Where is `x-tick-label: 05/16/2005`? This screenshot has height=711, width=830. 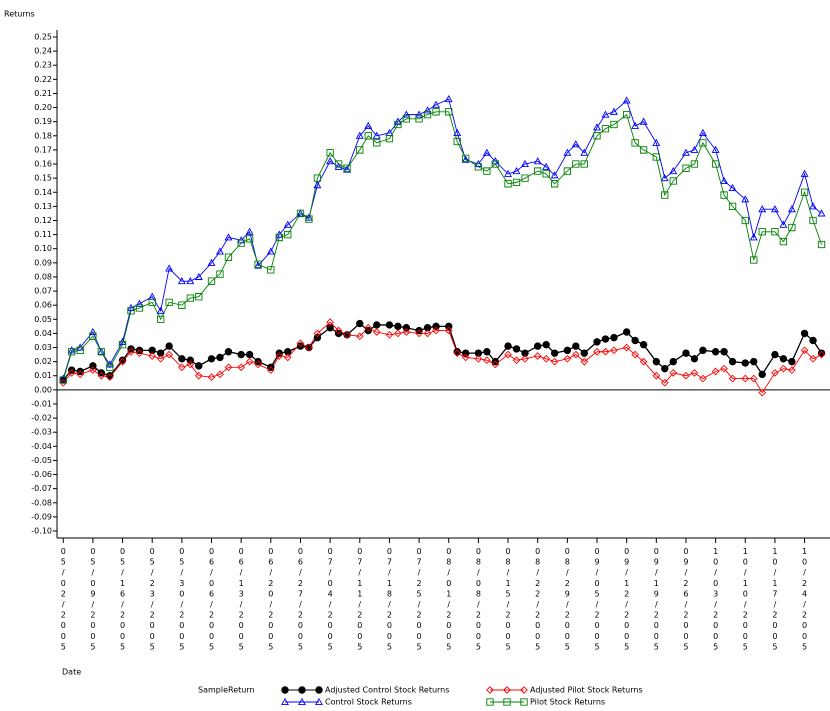
x-tick-label: 05/16/2005 is located at coordinates (122, 600).